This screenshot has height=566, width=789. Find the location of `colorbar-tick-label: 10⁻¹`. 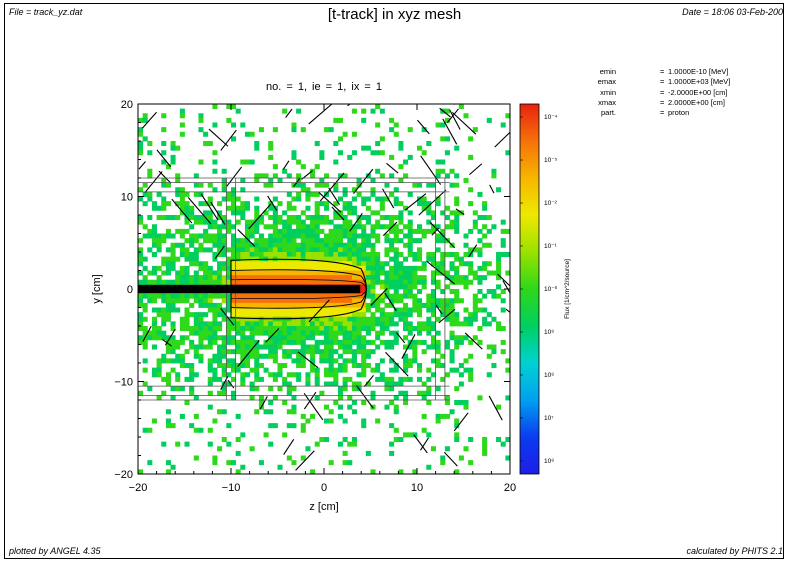

colorbar-tick-label: 10⁻¹ is located at coordinates (551, 246).